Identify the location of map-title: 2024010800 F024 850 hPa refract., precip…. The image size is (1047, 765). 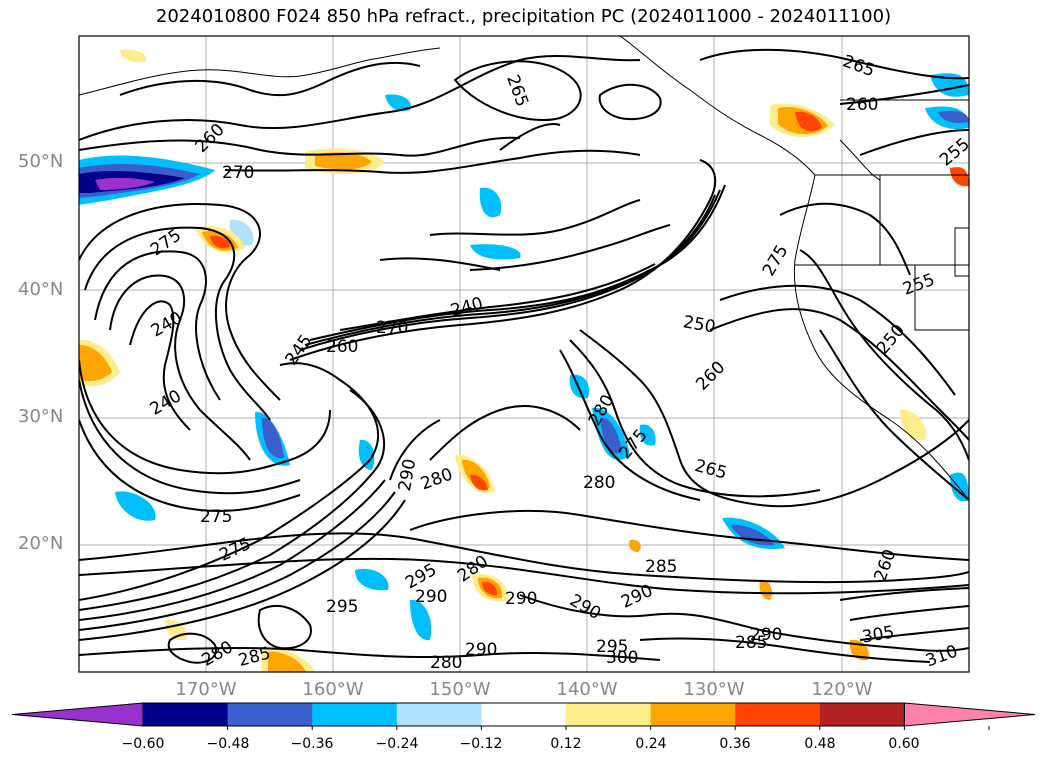
(523, 16).